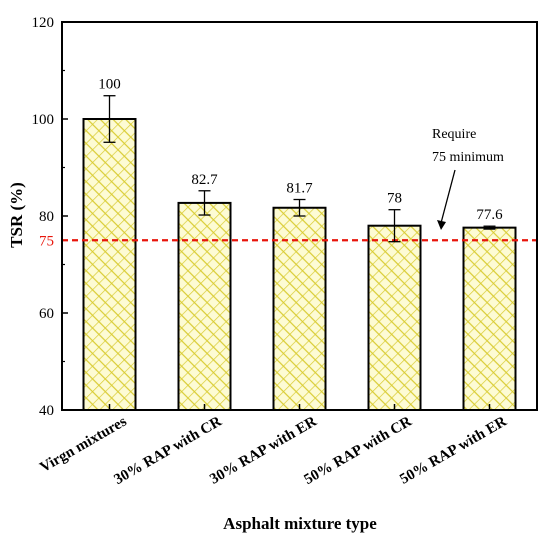  What do you see at coordinates (83, 445) in the screenshot?
I see `x-category-label: Virgn mixtures` at bounding box center [83, 445].